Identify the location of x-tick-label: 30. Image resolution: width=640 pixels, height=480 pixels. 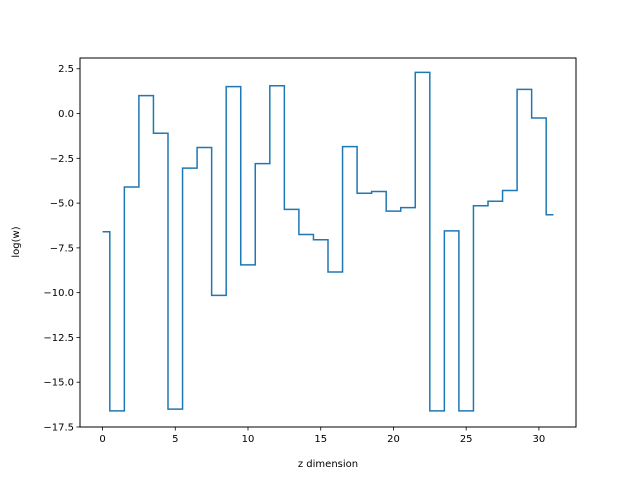
(539, 439).